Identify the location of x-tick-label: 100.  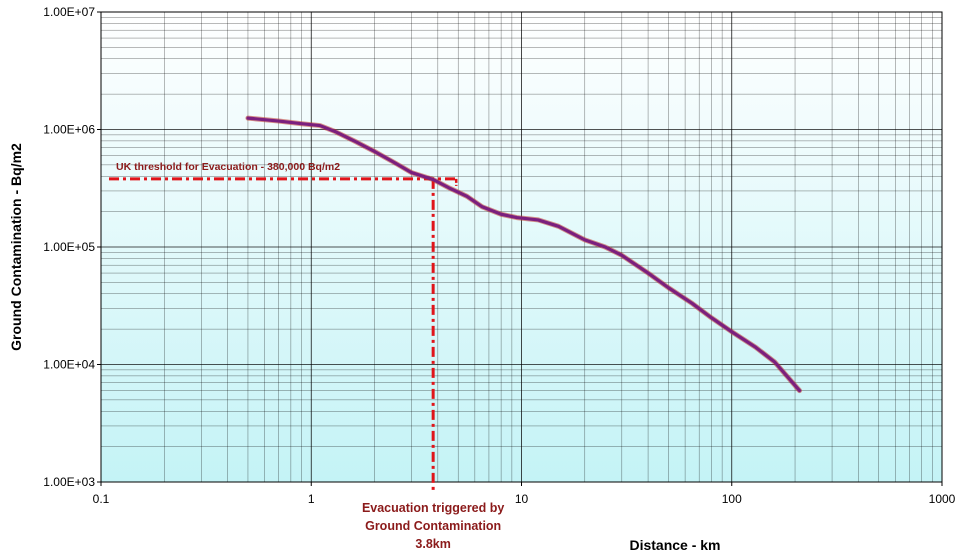
(732, 499).